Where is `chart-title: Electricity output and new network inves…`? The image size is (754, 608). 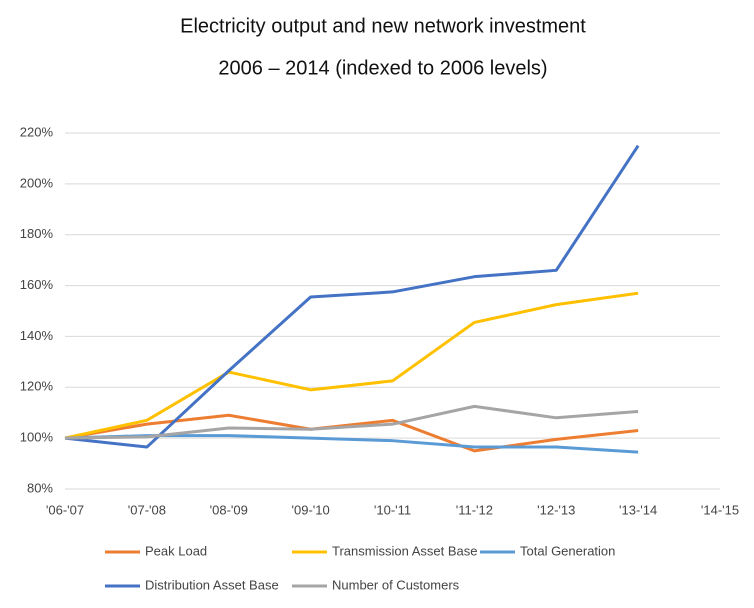
chart-title: Electricity output and new network inves… is located at coordinates (383, 26).